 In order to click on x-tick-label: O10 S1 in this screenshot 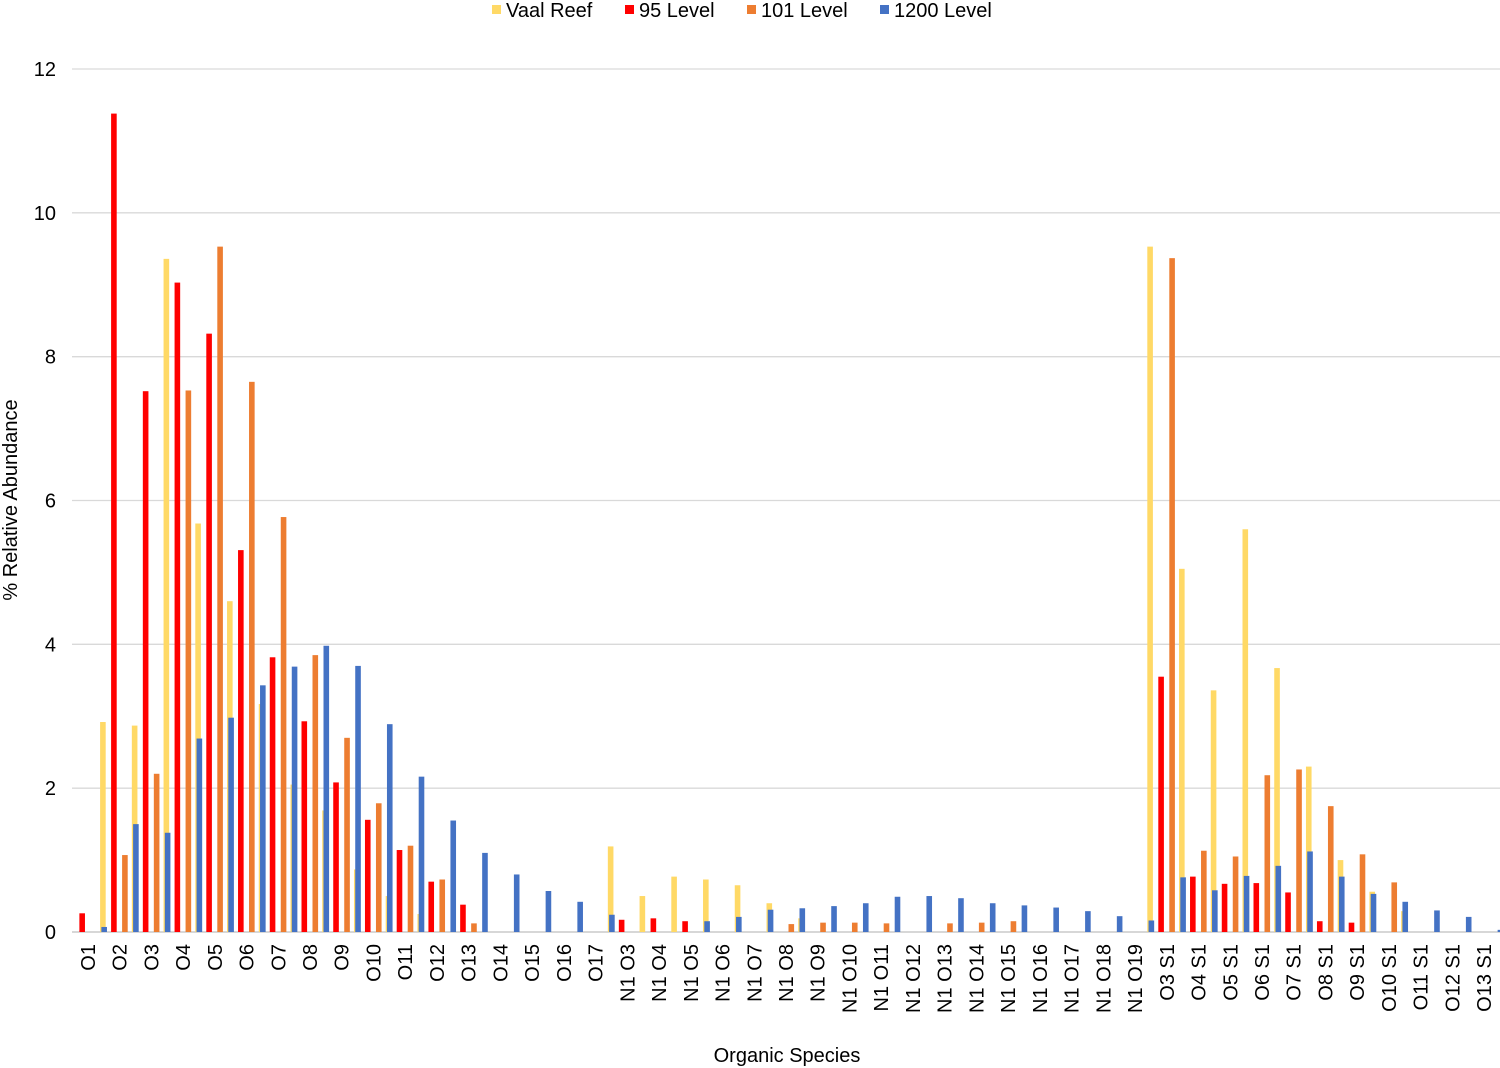, I will do `click(1390, 978)`.